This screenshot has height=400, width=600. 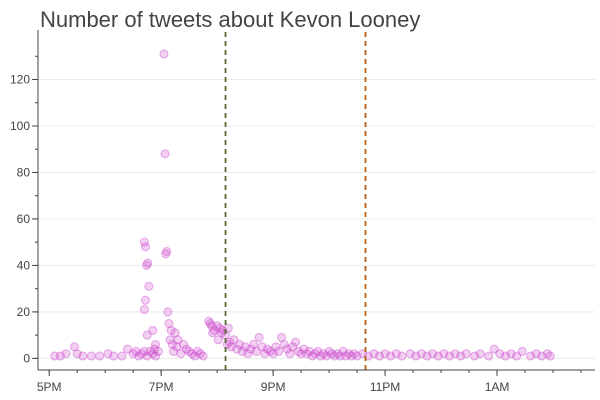 I want to click on x-tick-label: 5PM, so click(x=49, y=387).